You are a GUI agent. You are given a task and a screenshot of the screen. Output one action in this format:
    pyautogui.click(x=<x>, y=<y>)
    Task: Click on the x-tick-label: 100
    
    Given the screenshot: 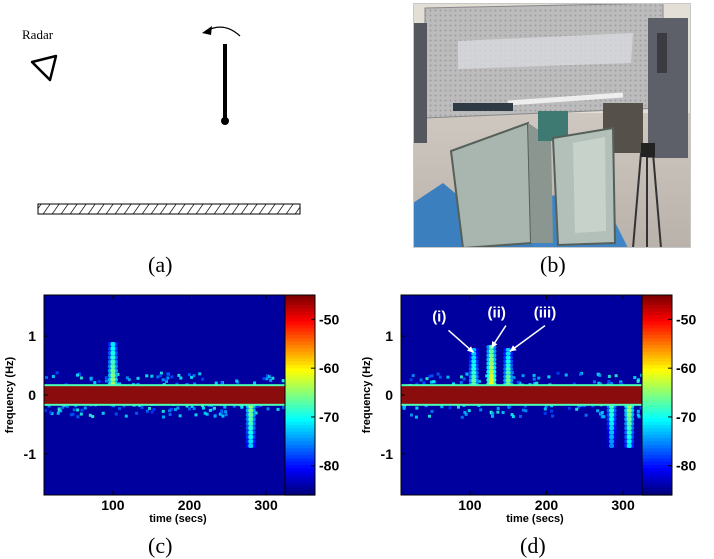 What is the action you would take?
    pyautogui.click(x=470, y=505)
    